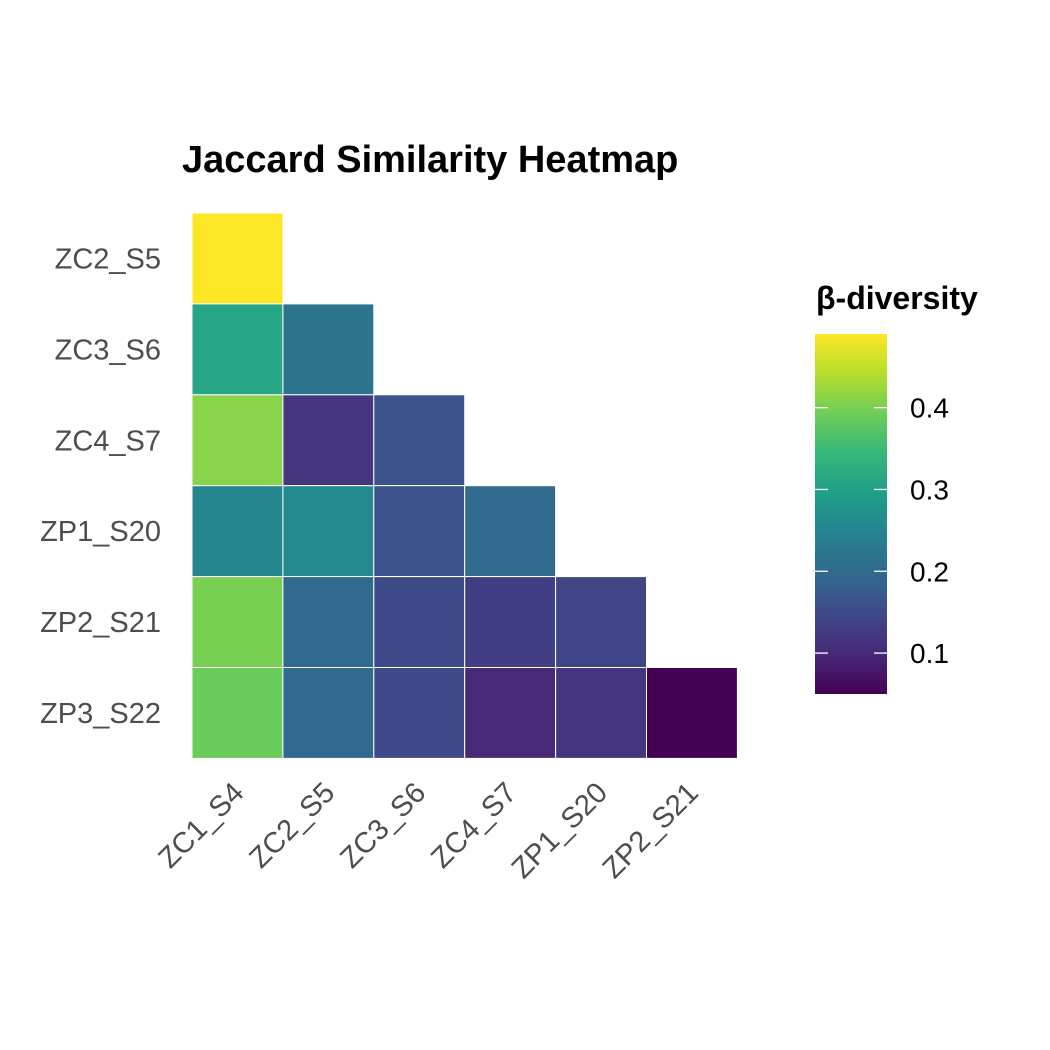 This screenshot has height=1050, width=1050. What do you see at coordinates (560, 831) in the screenshot?
I see `x-tick-label: ZP1_S20` at bounding box center [560, 831].